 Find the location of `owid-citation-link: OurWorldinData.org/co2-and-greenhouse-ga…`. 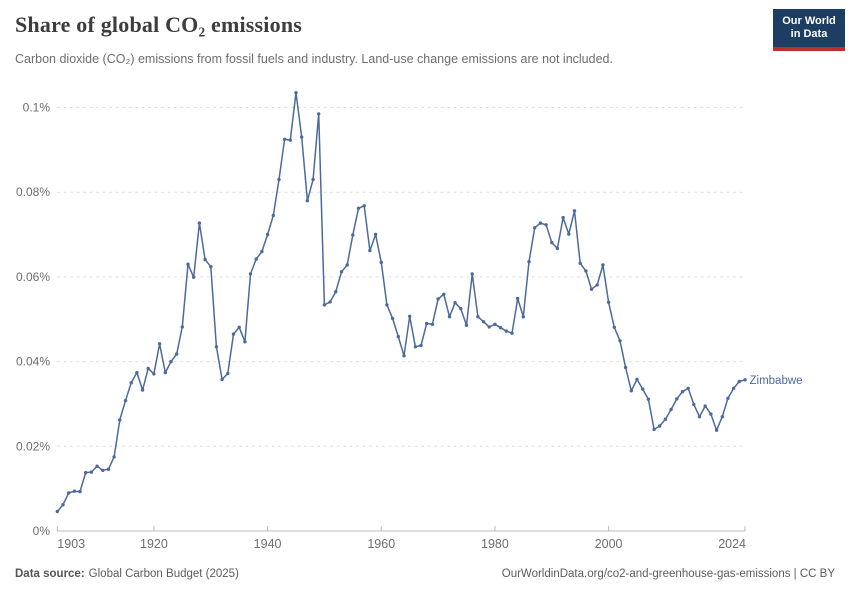

owid-citation-link: OurWorldinData.org/co2-and-greenhouse-ga… is located at coordinates (668, 574).